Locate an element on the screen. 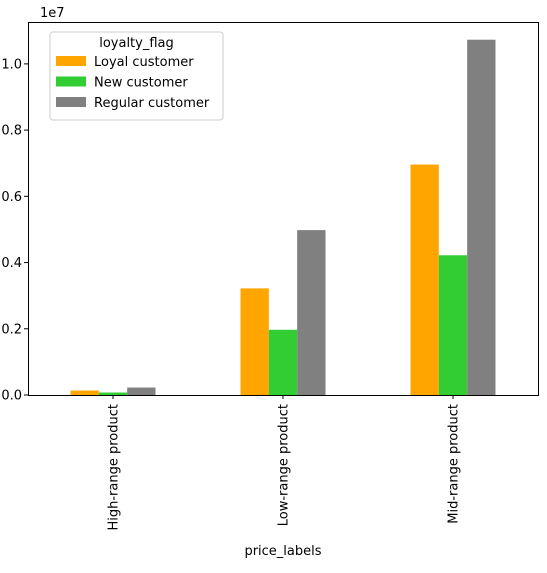  legend-box is located at coordinates (136, 76).